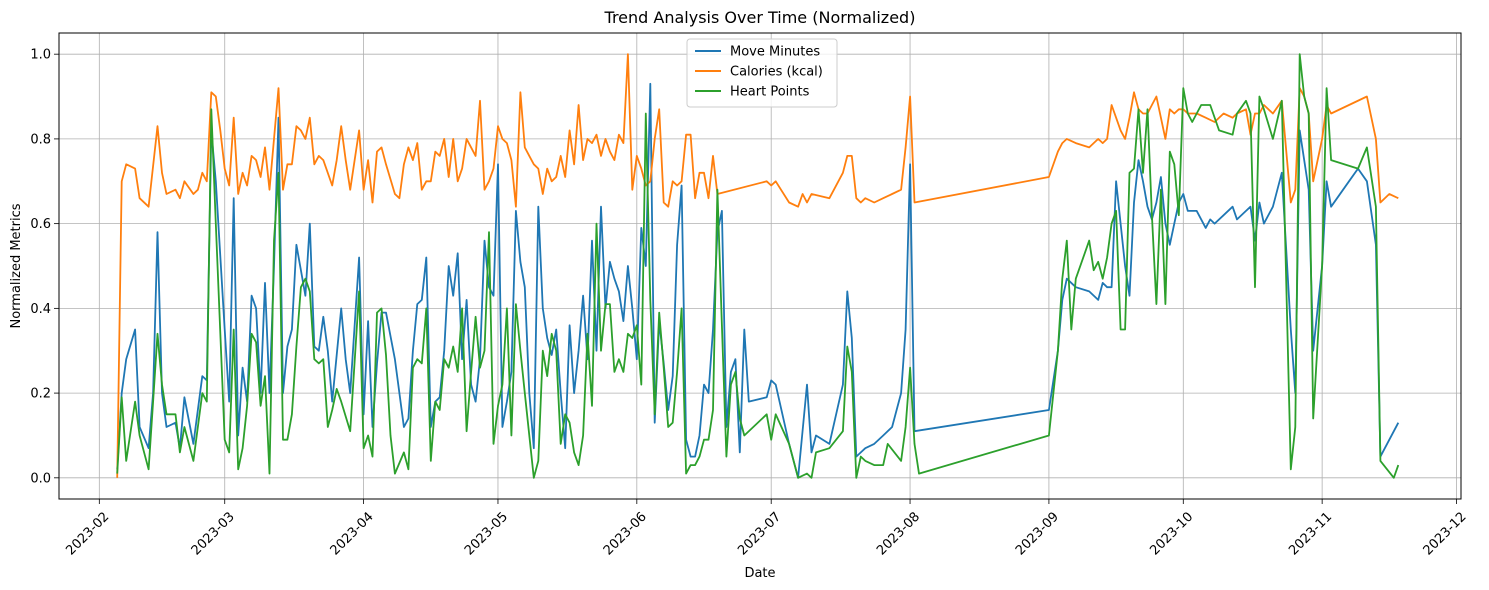  What do you see at coordinates (40, 224) in the screenshot?
I see `y-tick-label: 0.6` at bounding box center [40, 224].